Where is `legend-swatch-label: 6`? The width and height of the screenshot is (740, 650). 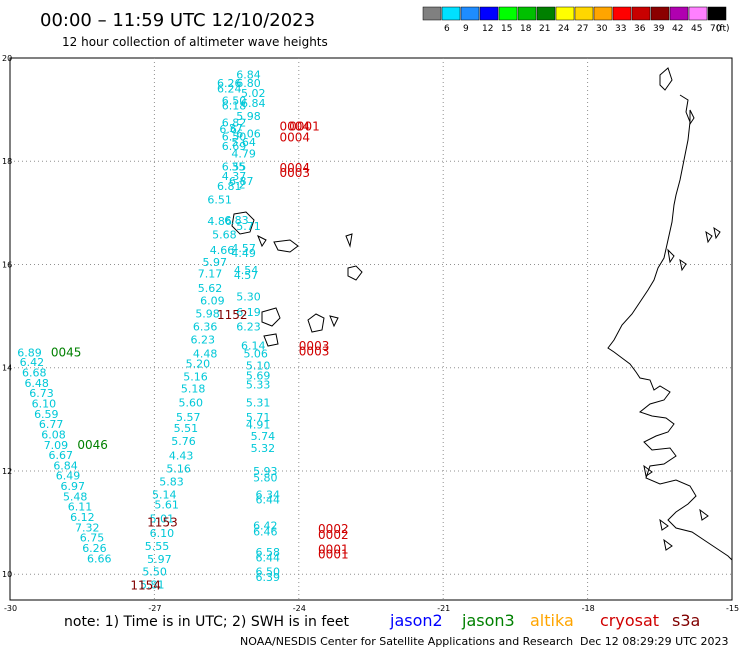
legend-swatch-label: 6 is located at coordinates (447, 29).